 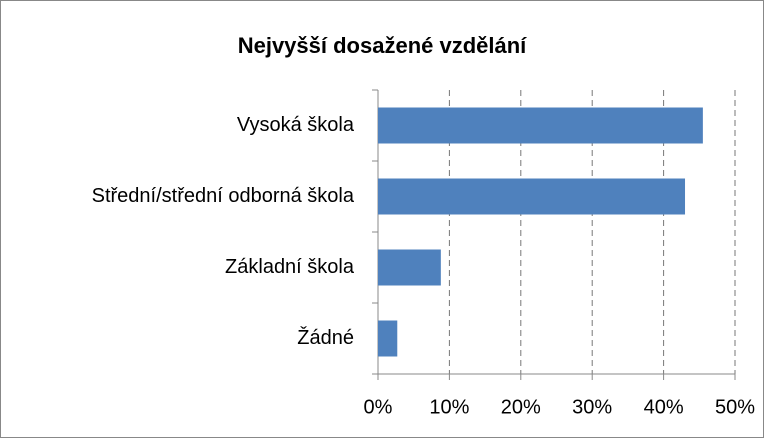 I want to click on x-tick-label: 40%, so click(x=664, y=407).